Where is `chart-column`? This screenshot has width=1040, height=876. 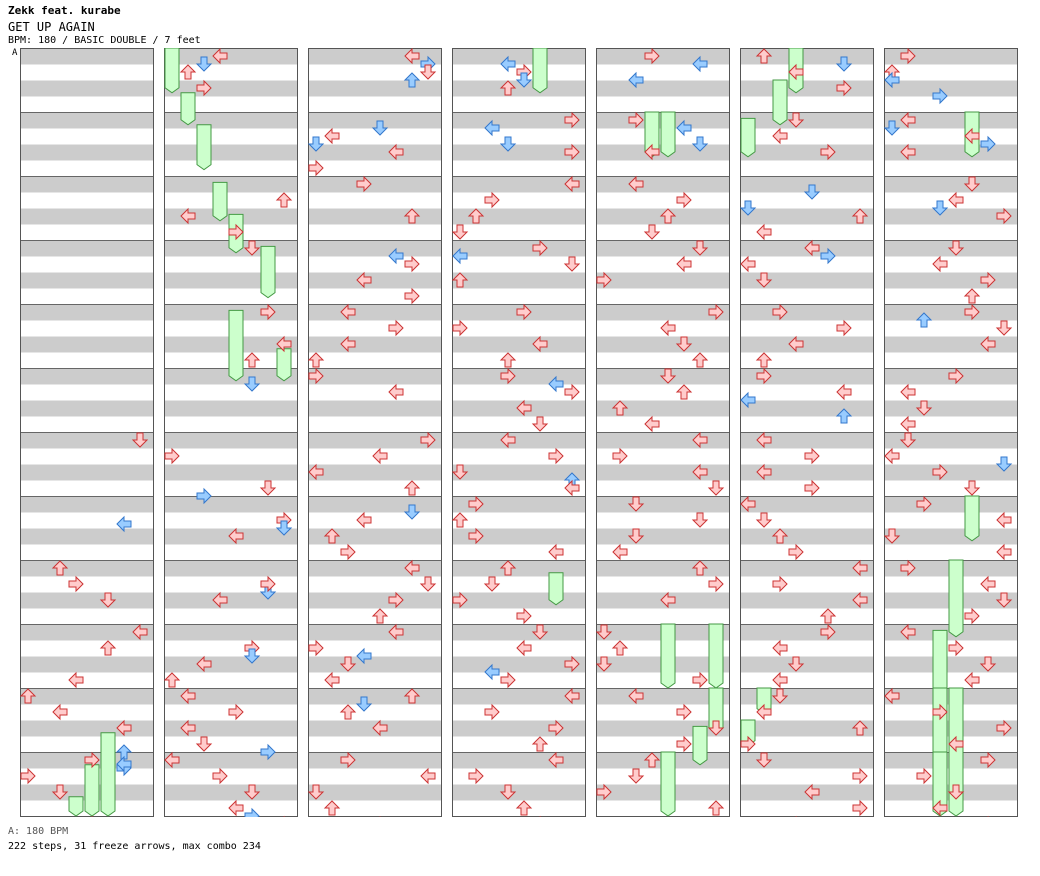
chart-column is located at coordinates (87, 432).